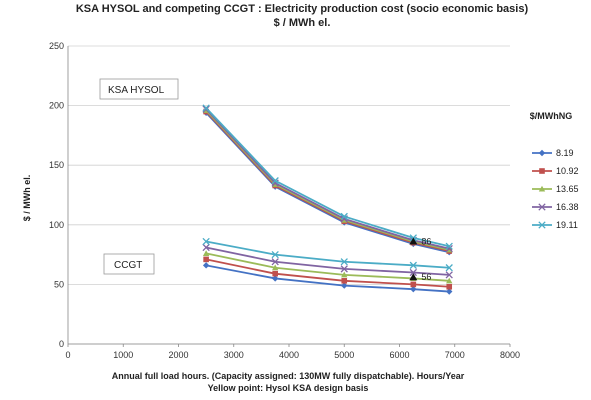 The image size is (591, 400). Describe the element at coordinates (234, 355) in the screenshot. I see `x-tick-label: 3000` at that location.